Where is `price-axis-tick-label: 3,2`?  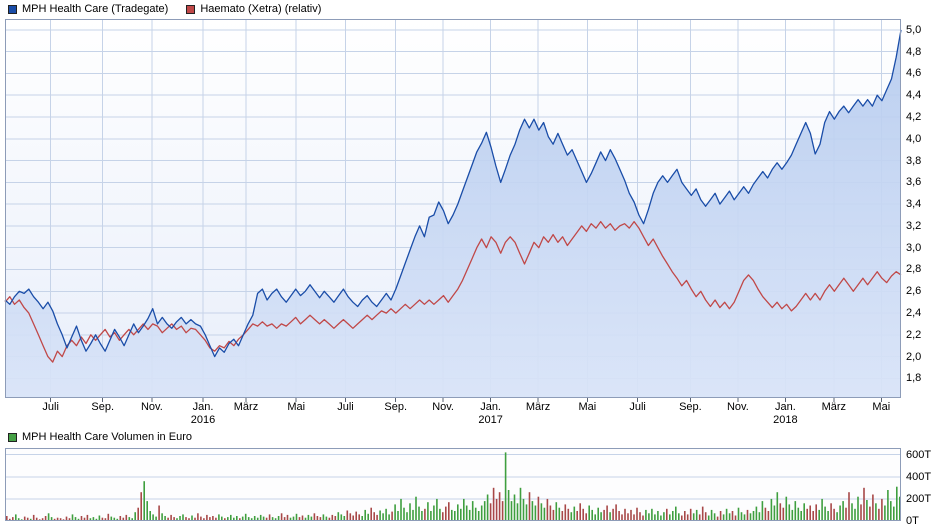 price-axis-tick-label: 3,2 is located at coordinates (914, 225).